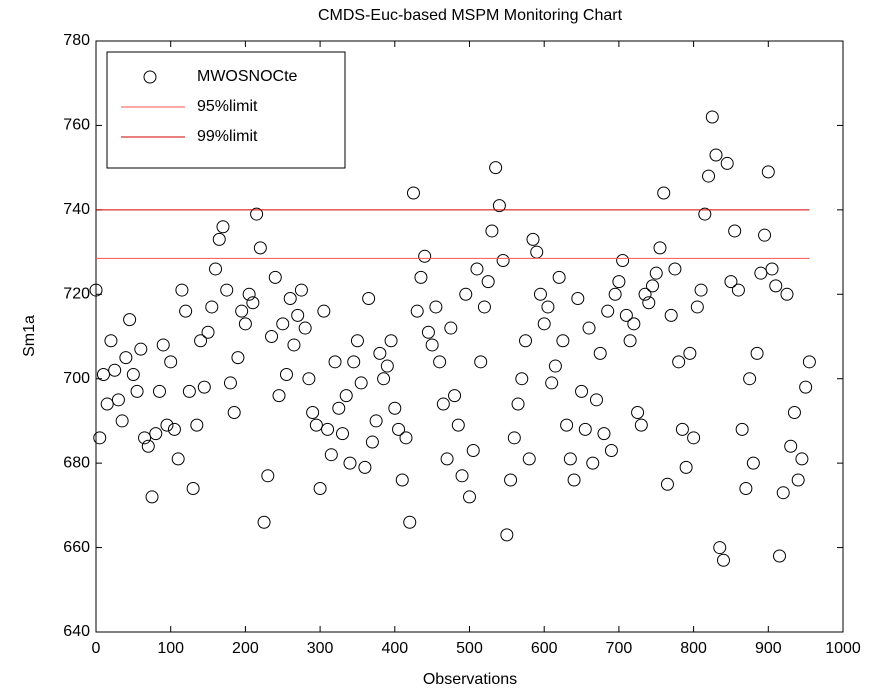  What do you see at coordinates (170, 648) in the screenshot?
I see `x-tick-label: 100` at bounding box center [170, 648].